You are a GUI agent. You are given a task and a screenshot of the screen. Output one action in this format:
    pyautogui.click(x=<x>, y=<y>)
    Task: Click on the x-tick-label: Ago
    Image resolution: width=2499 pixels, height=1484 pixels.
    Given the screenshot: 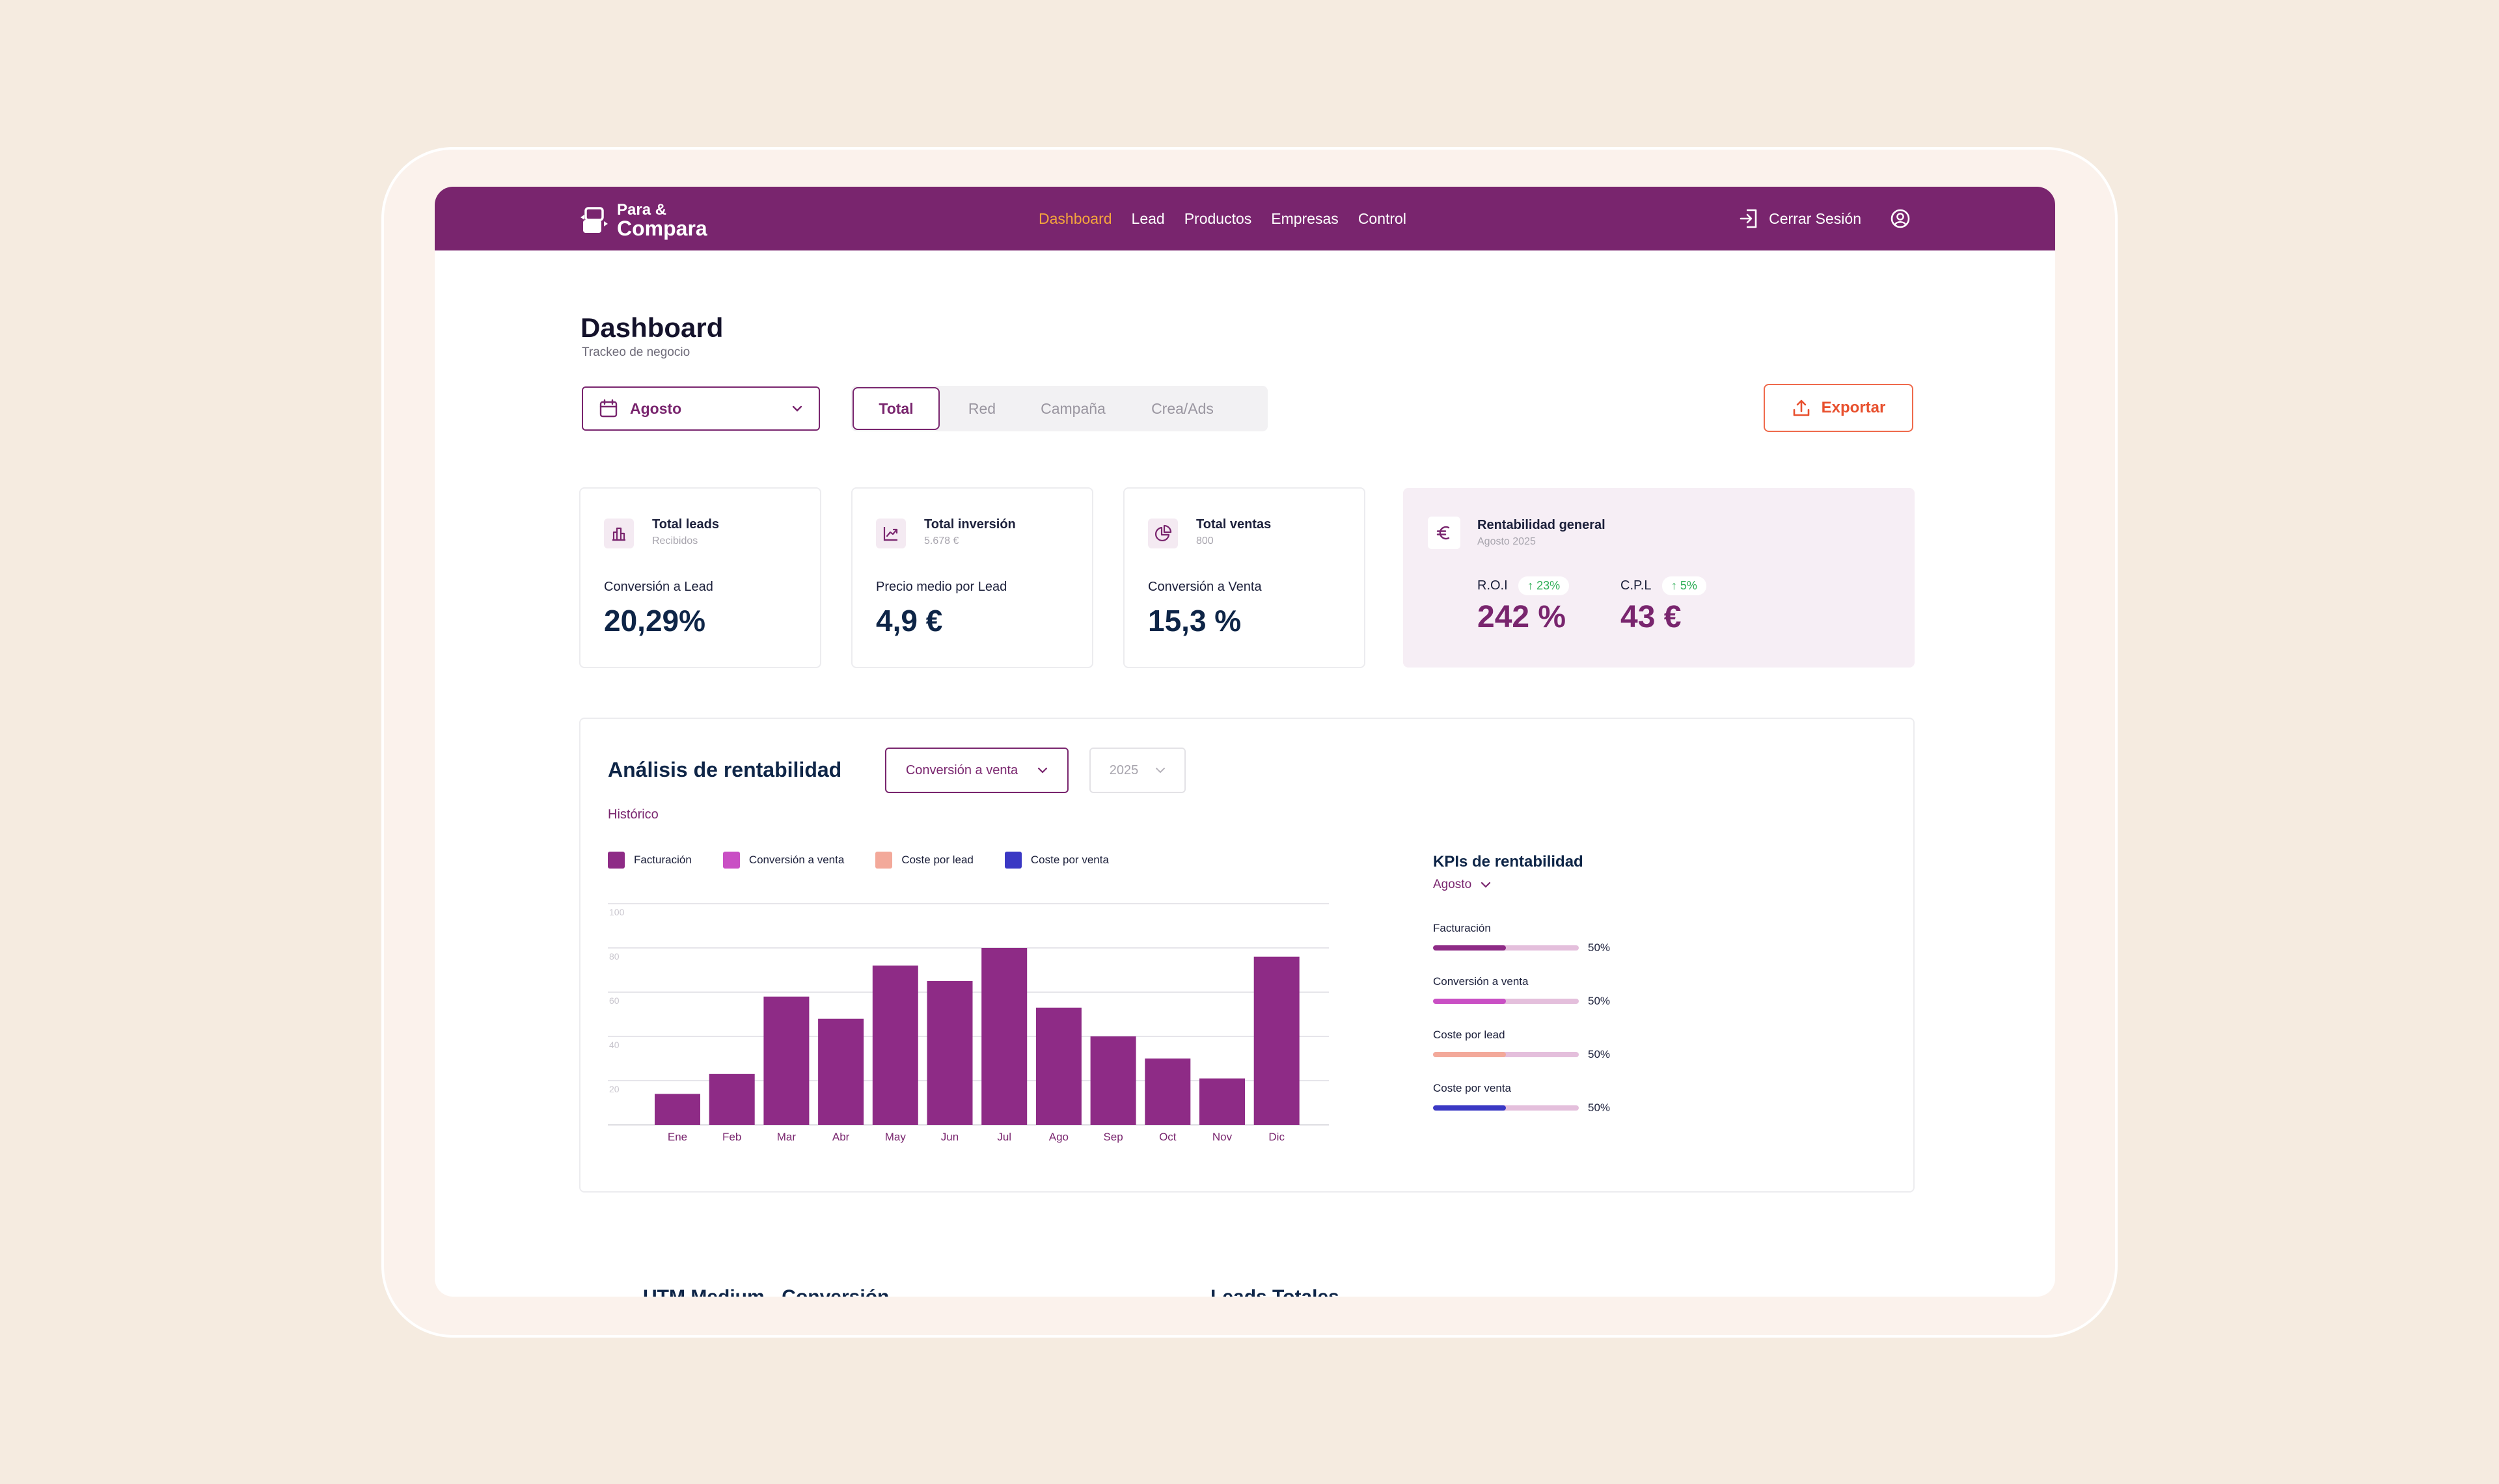 What is the action you would take?
    pyautogui.click(x=1059, y=1137)
    